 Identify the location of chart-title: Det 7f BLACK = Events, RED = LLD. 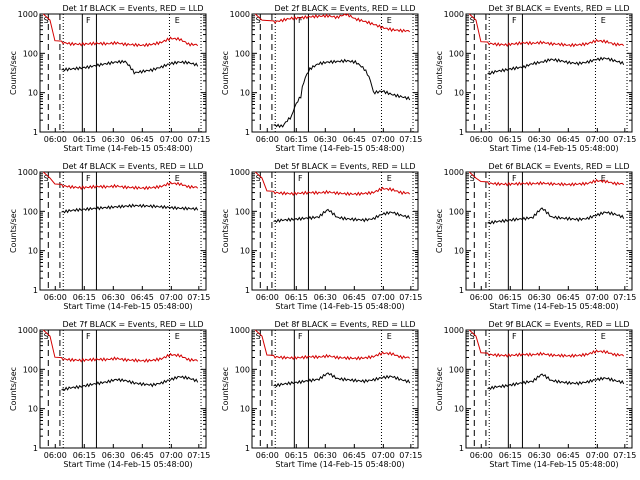
(132, 324).